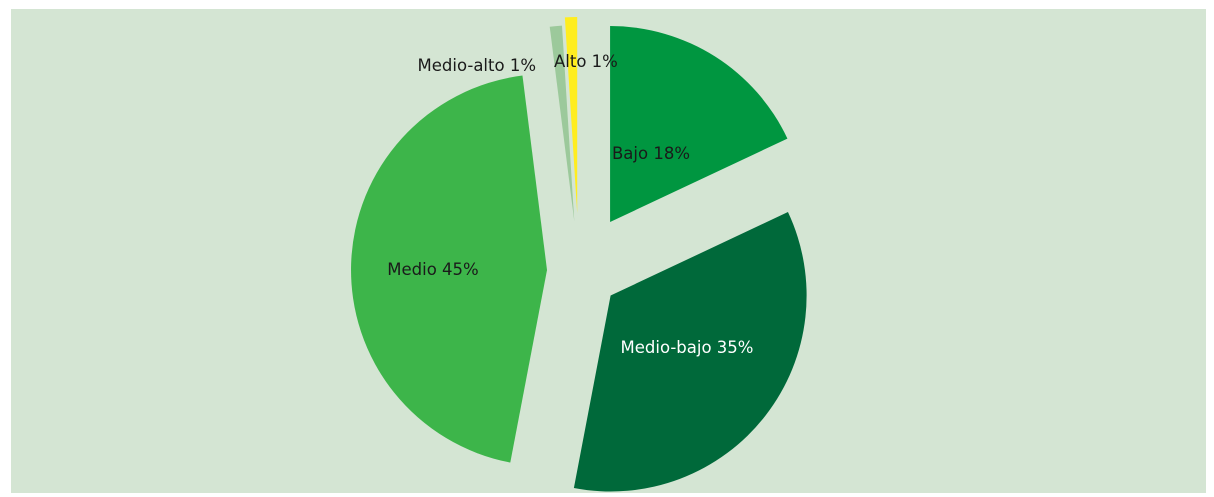 This screenshot has height=497, width=1214. I want to click on pie-slice-alto, so click(571, 115).